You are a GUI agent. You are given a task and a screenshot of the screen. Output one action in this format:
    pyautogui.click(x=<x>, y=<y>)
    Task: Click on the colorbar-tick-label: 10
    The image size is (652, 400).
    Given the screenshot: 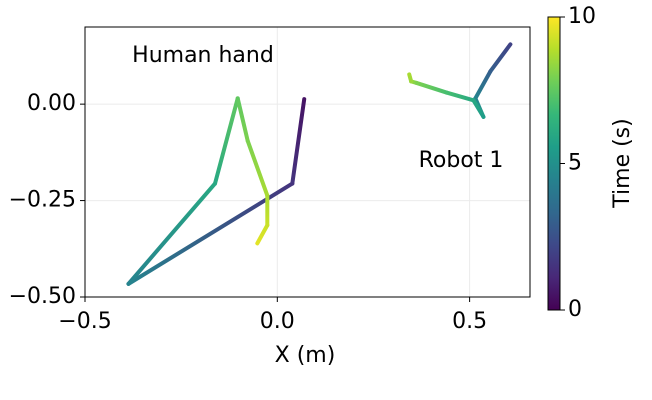 What is the action you would take?
    pyautogui.click(x=582, y=16)
    